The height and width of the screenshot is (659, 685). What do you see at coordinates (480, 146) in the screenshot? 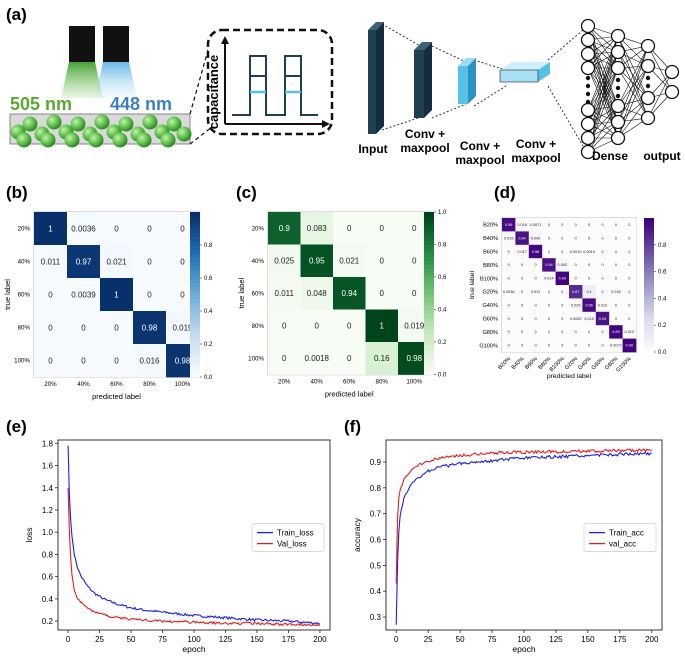
I see `conv2-label-line1: Conv +` at bounding box center [480, 146].